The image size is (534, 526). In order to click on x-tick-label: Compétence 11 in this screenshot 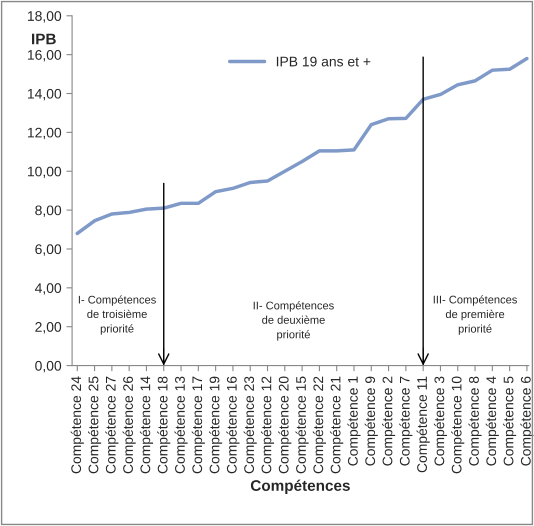, I will do `click(423, 424)`.